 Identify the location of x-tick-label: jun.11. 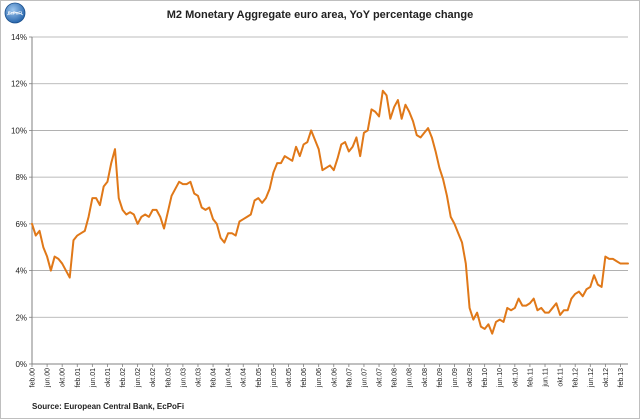
(546, 378).